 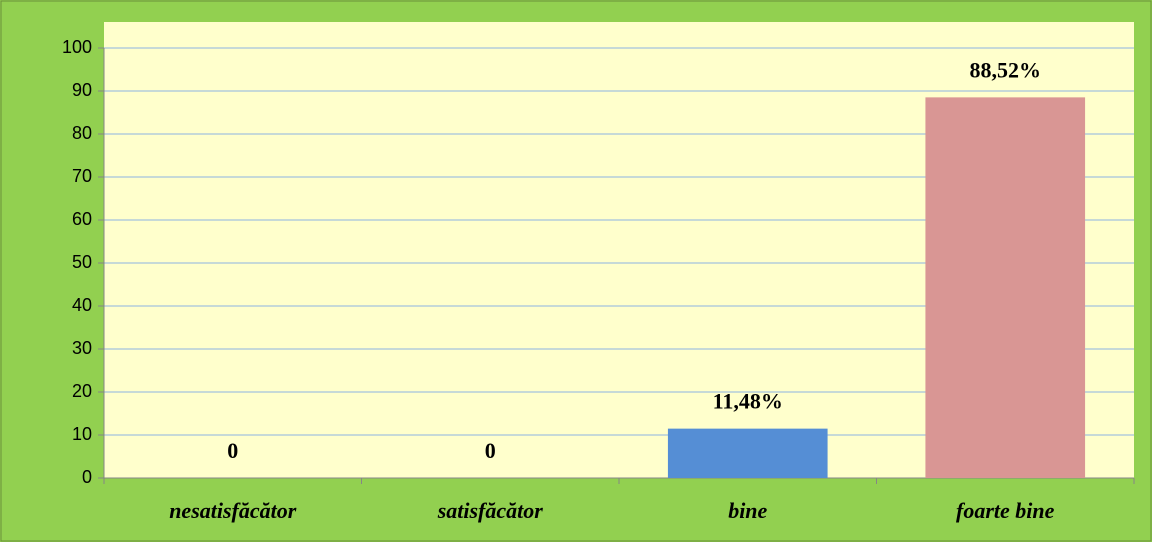 What do you see at coordinates (748, 401) in the screenshot?
I see `data-label: 11,48%` at bounding box center [748, 401].